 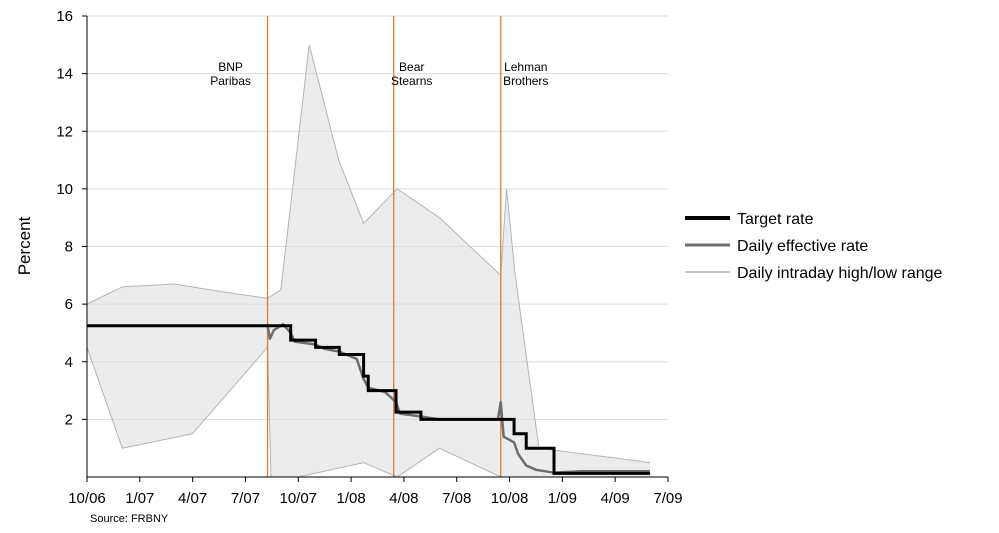 What do you see at coordinates (69, 419) in the screenshot?
I see `y-tick-label: 2` at bounding box center [69, 419].